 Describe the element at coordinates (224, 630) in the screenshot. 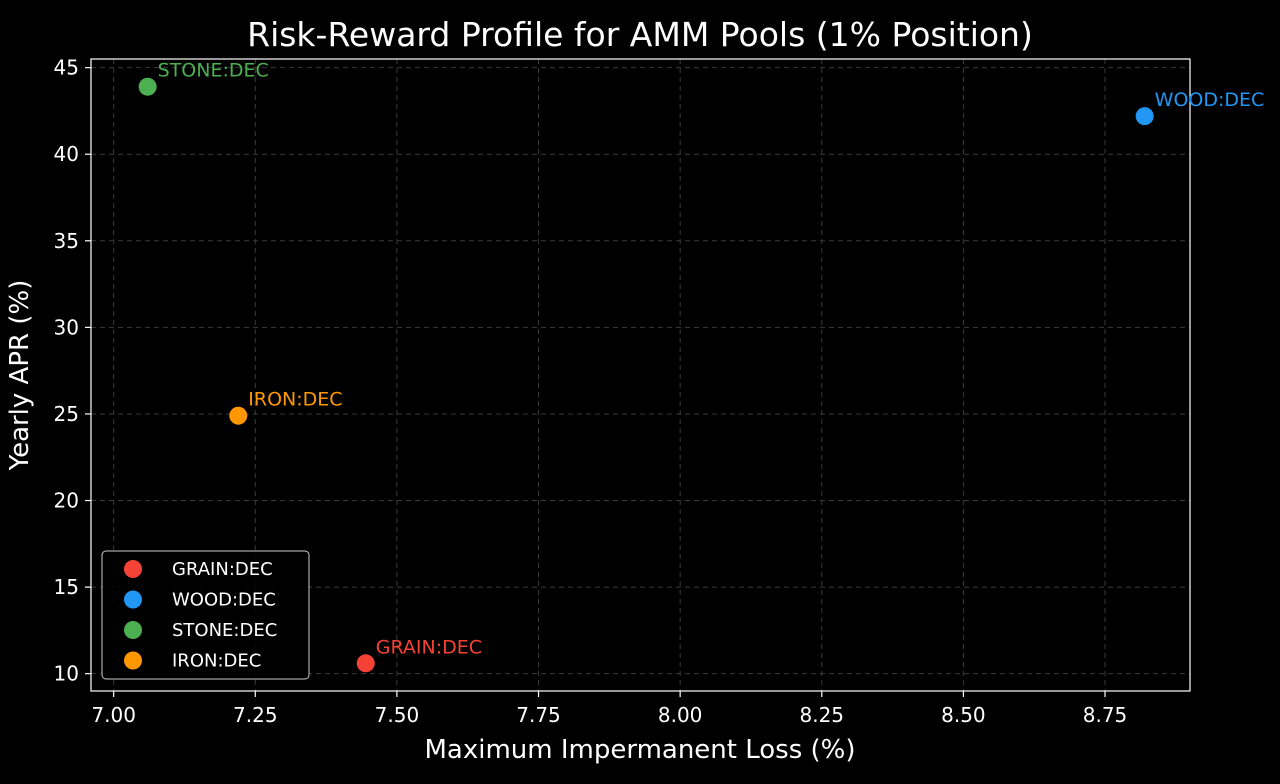

I see `legend-label: STONE:DEC` at that location.